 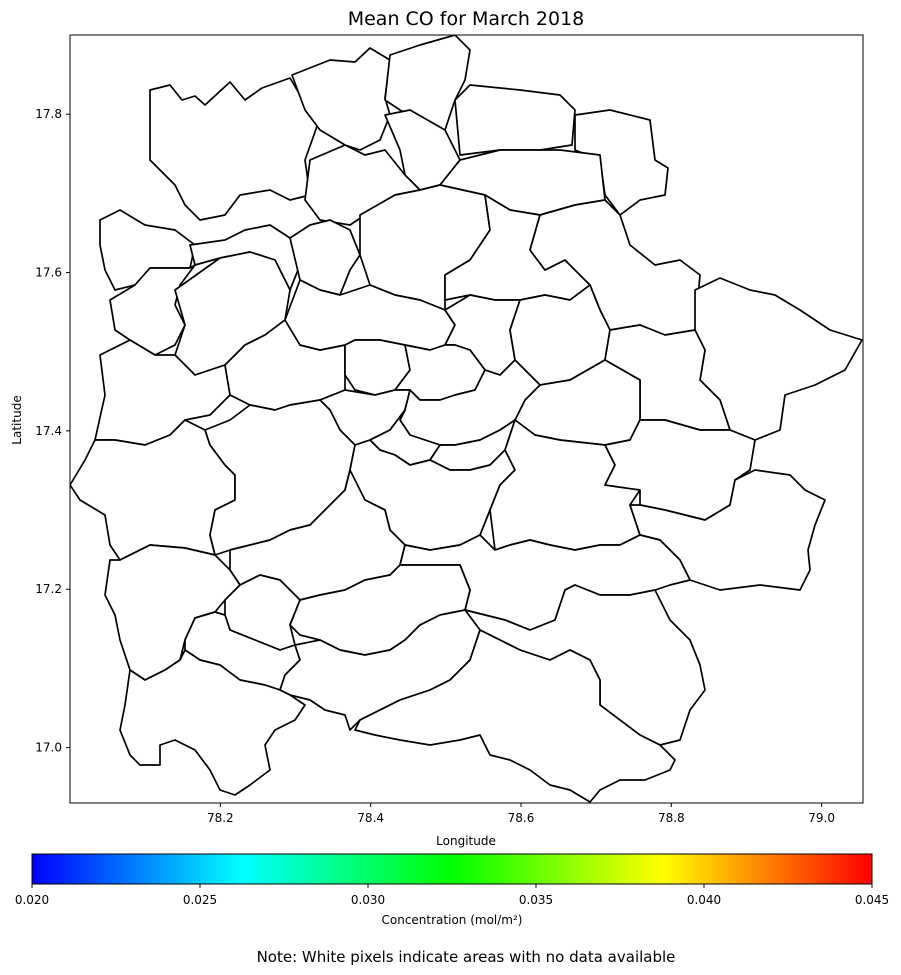 What do you see at coordinates (704, 900) in the screenshot?
I see `colorbar-tick-label: 0.040` at bounding box center [704, 900].